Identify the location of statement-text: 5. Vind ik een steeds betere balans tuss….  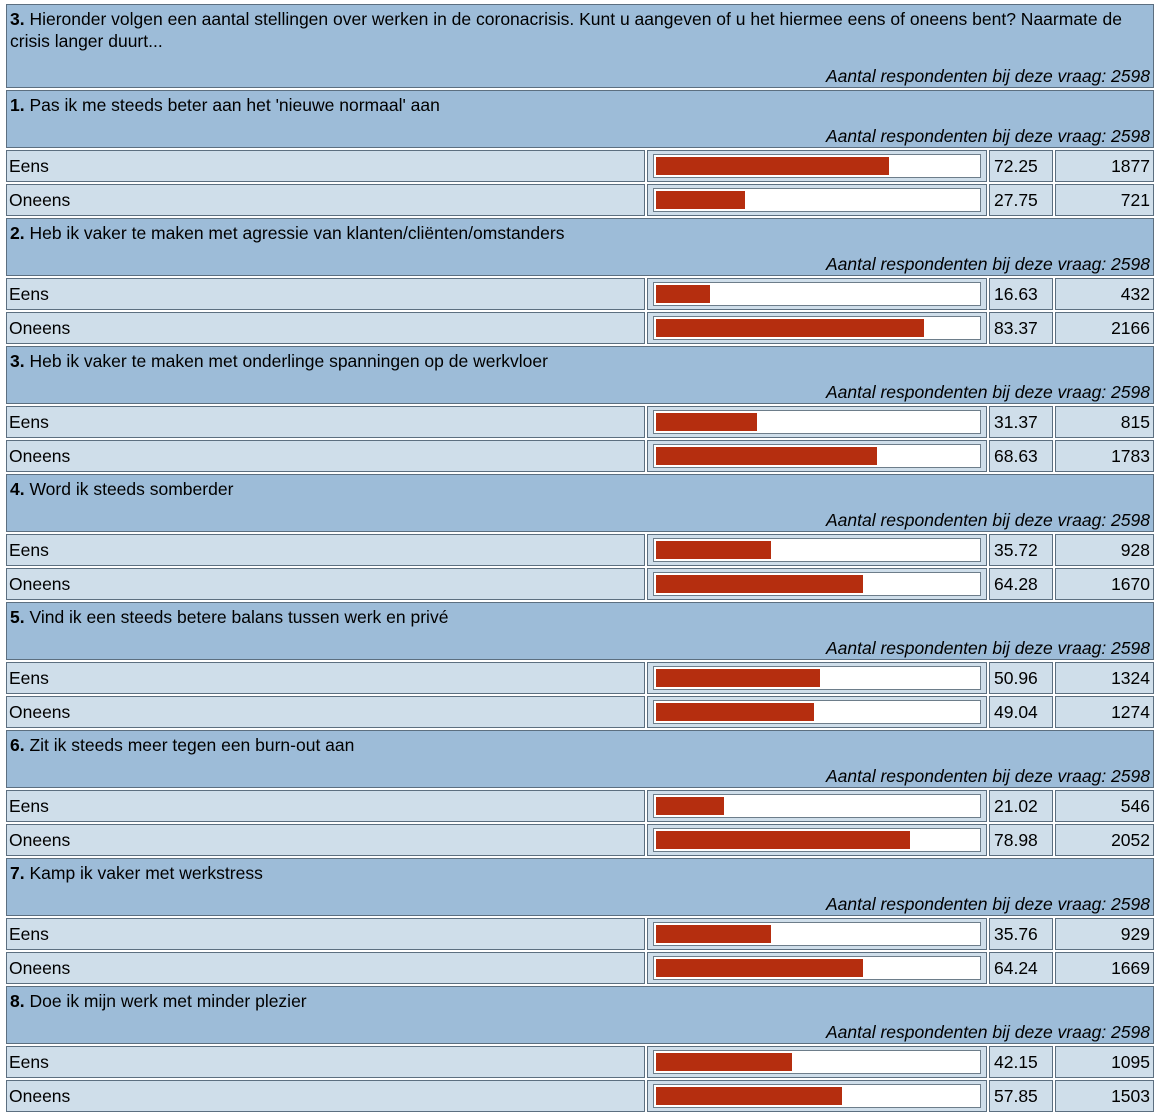
(571, 617).